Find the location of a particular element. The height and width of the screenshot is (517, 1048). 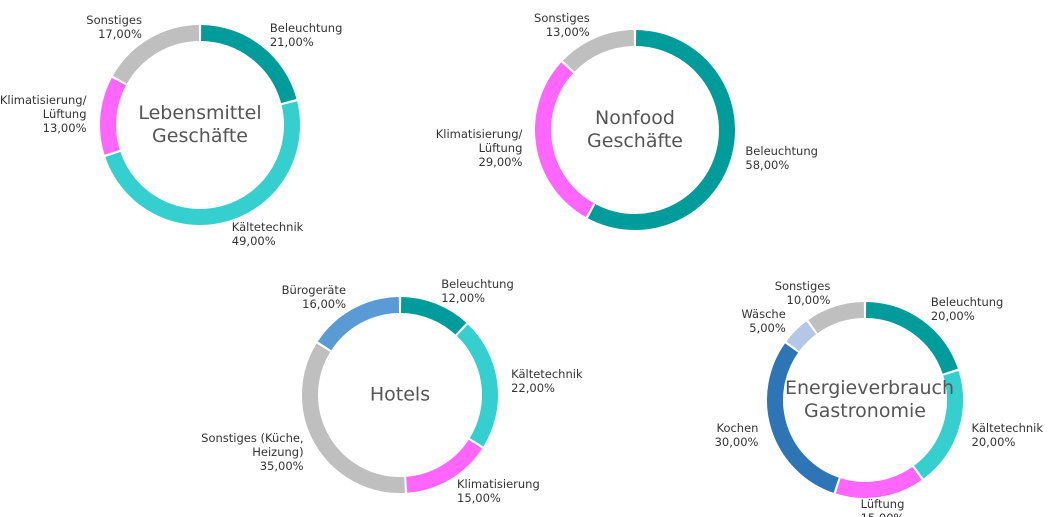

slice-label: Kältetechnik 22,00% is located at coordinates (547, 381).